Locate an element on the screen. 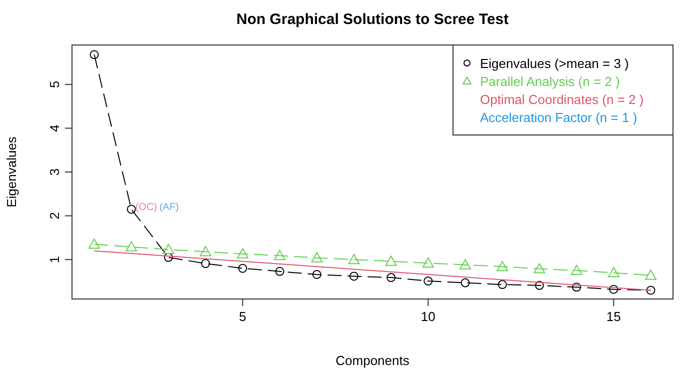  text: Optimal Coordinates (n = 2 ) is located at coordinates (562, 99).